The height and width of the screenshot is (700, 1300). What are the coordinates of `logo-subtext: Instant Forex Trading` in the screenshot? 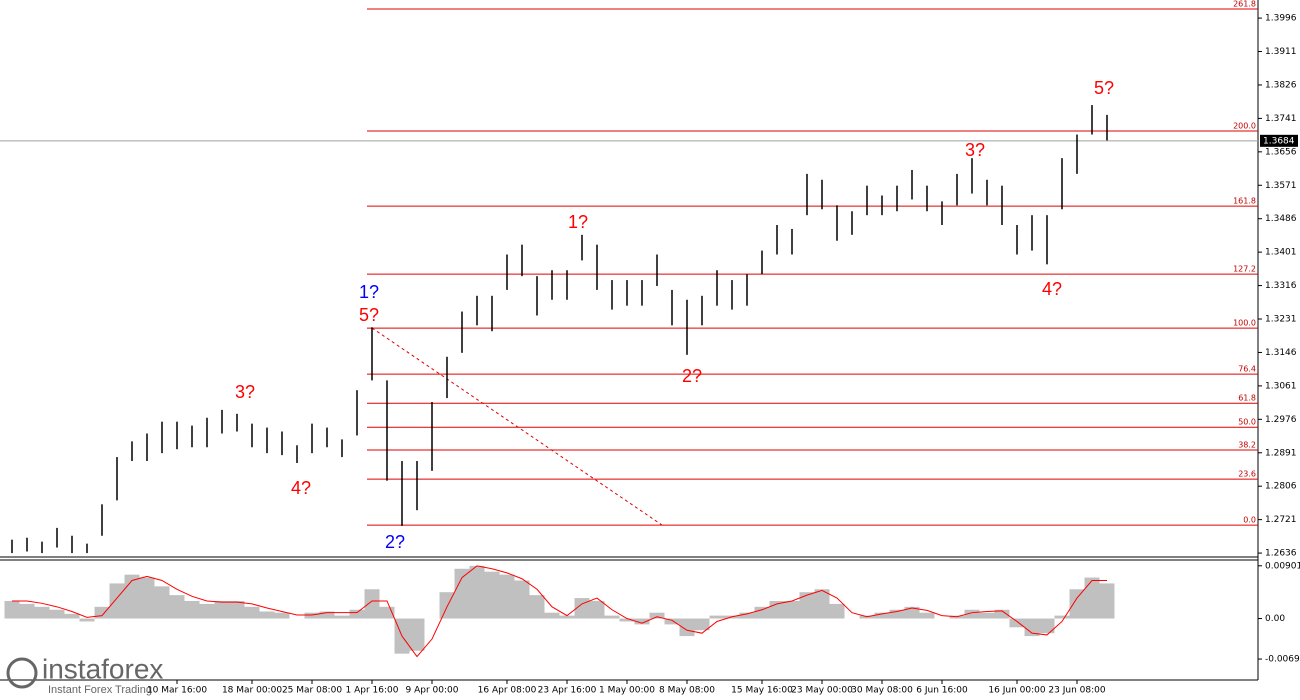 It's located at (100, 690).